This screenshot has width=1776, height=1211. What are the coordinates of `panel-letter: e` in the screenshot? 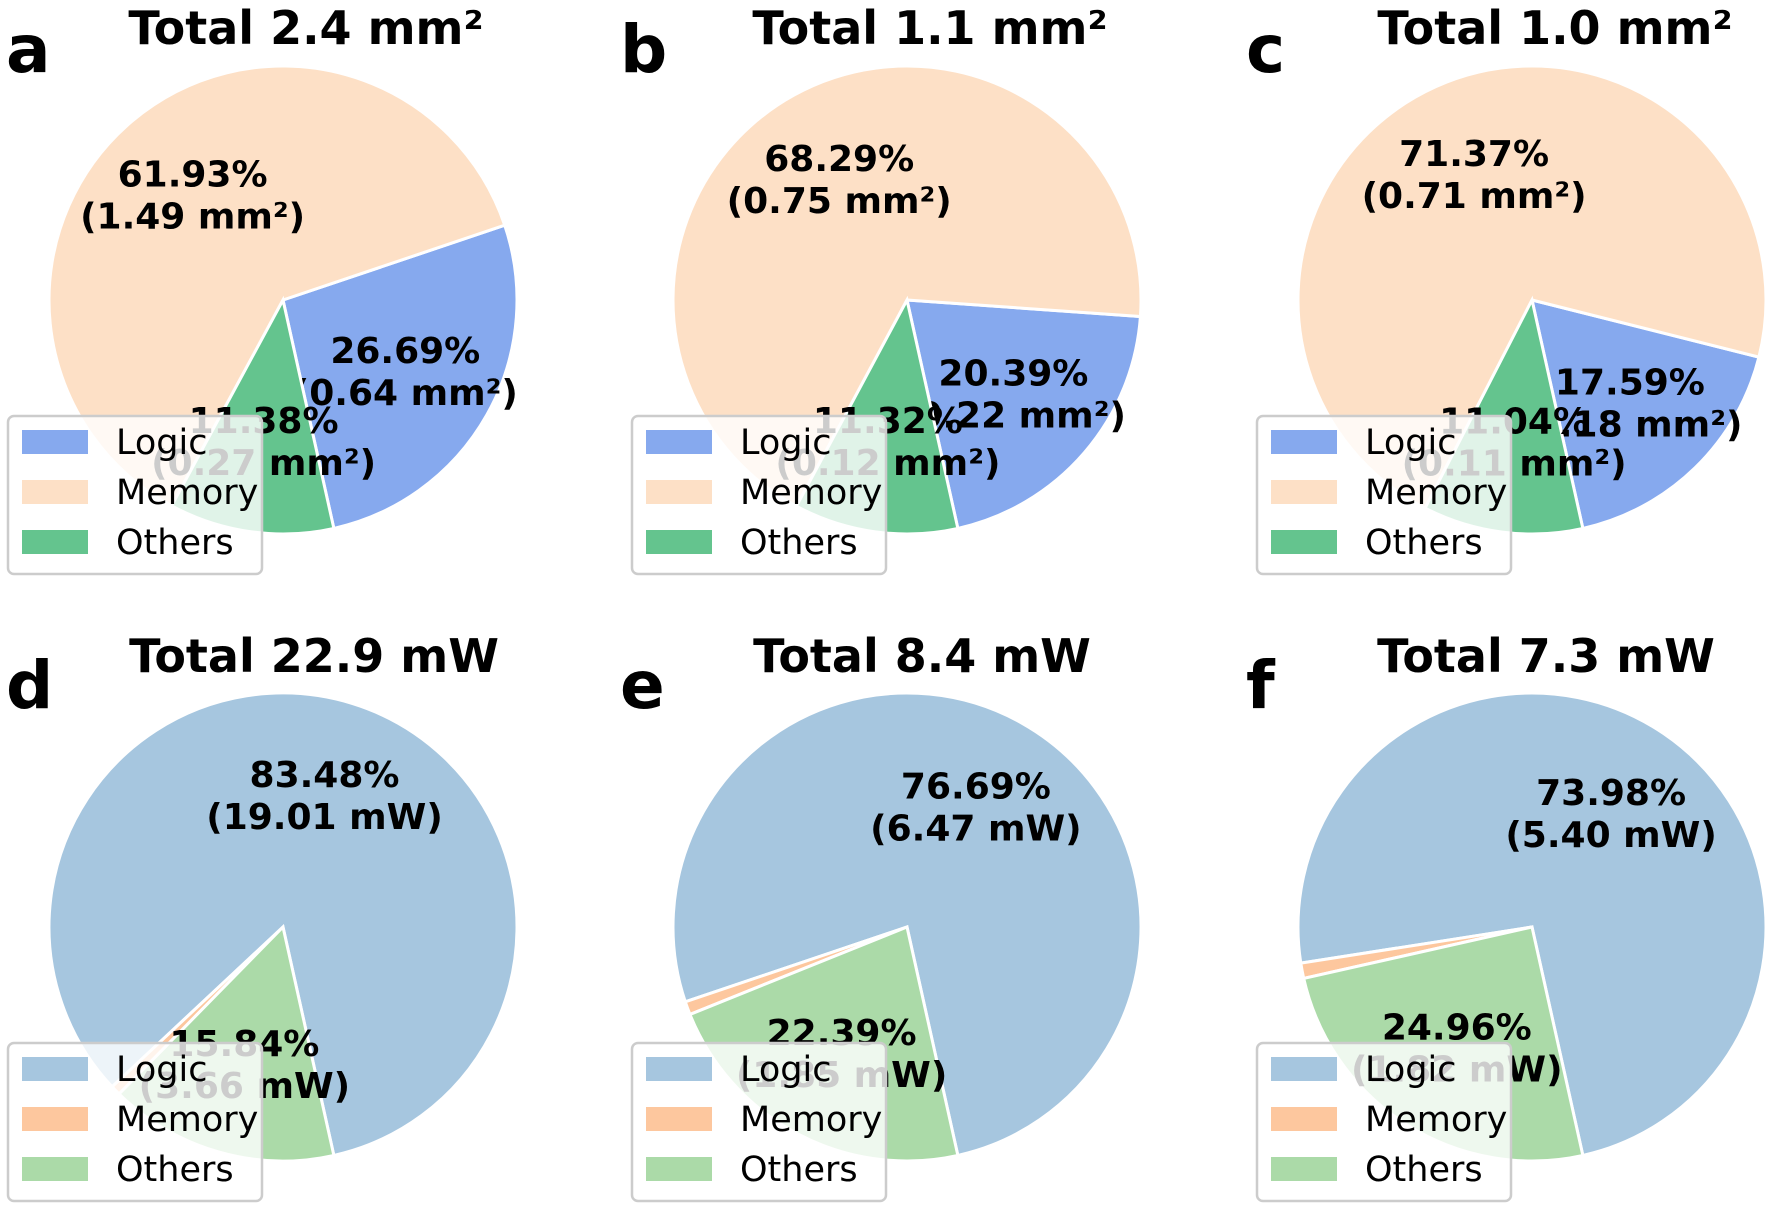 It's located at (642, 685).